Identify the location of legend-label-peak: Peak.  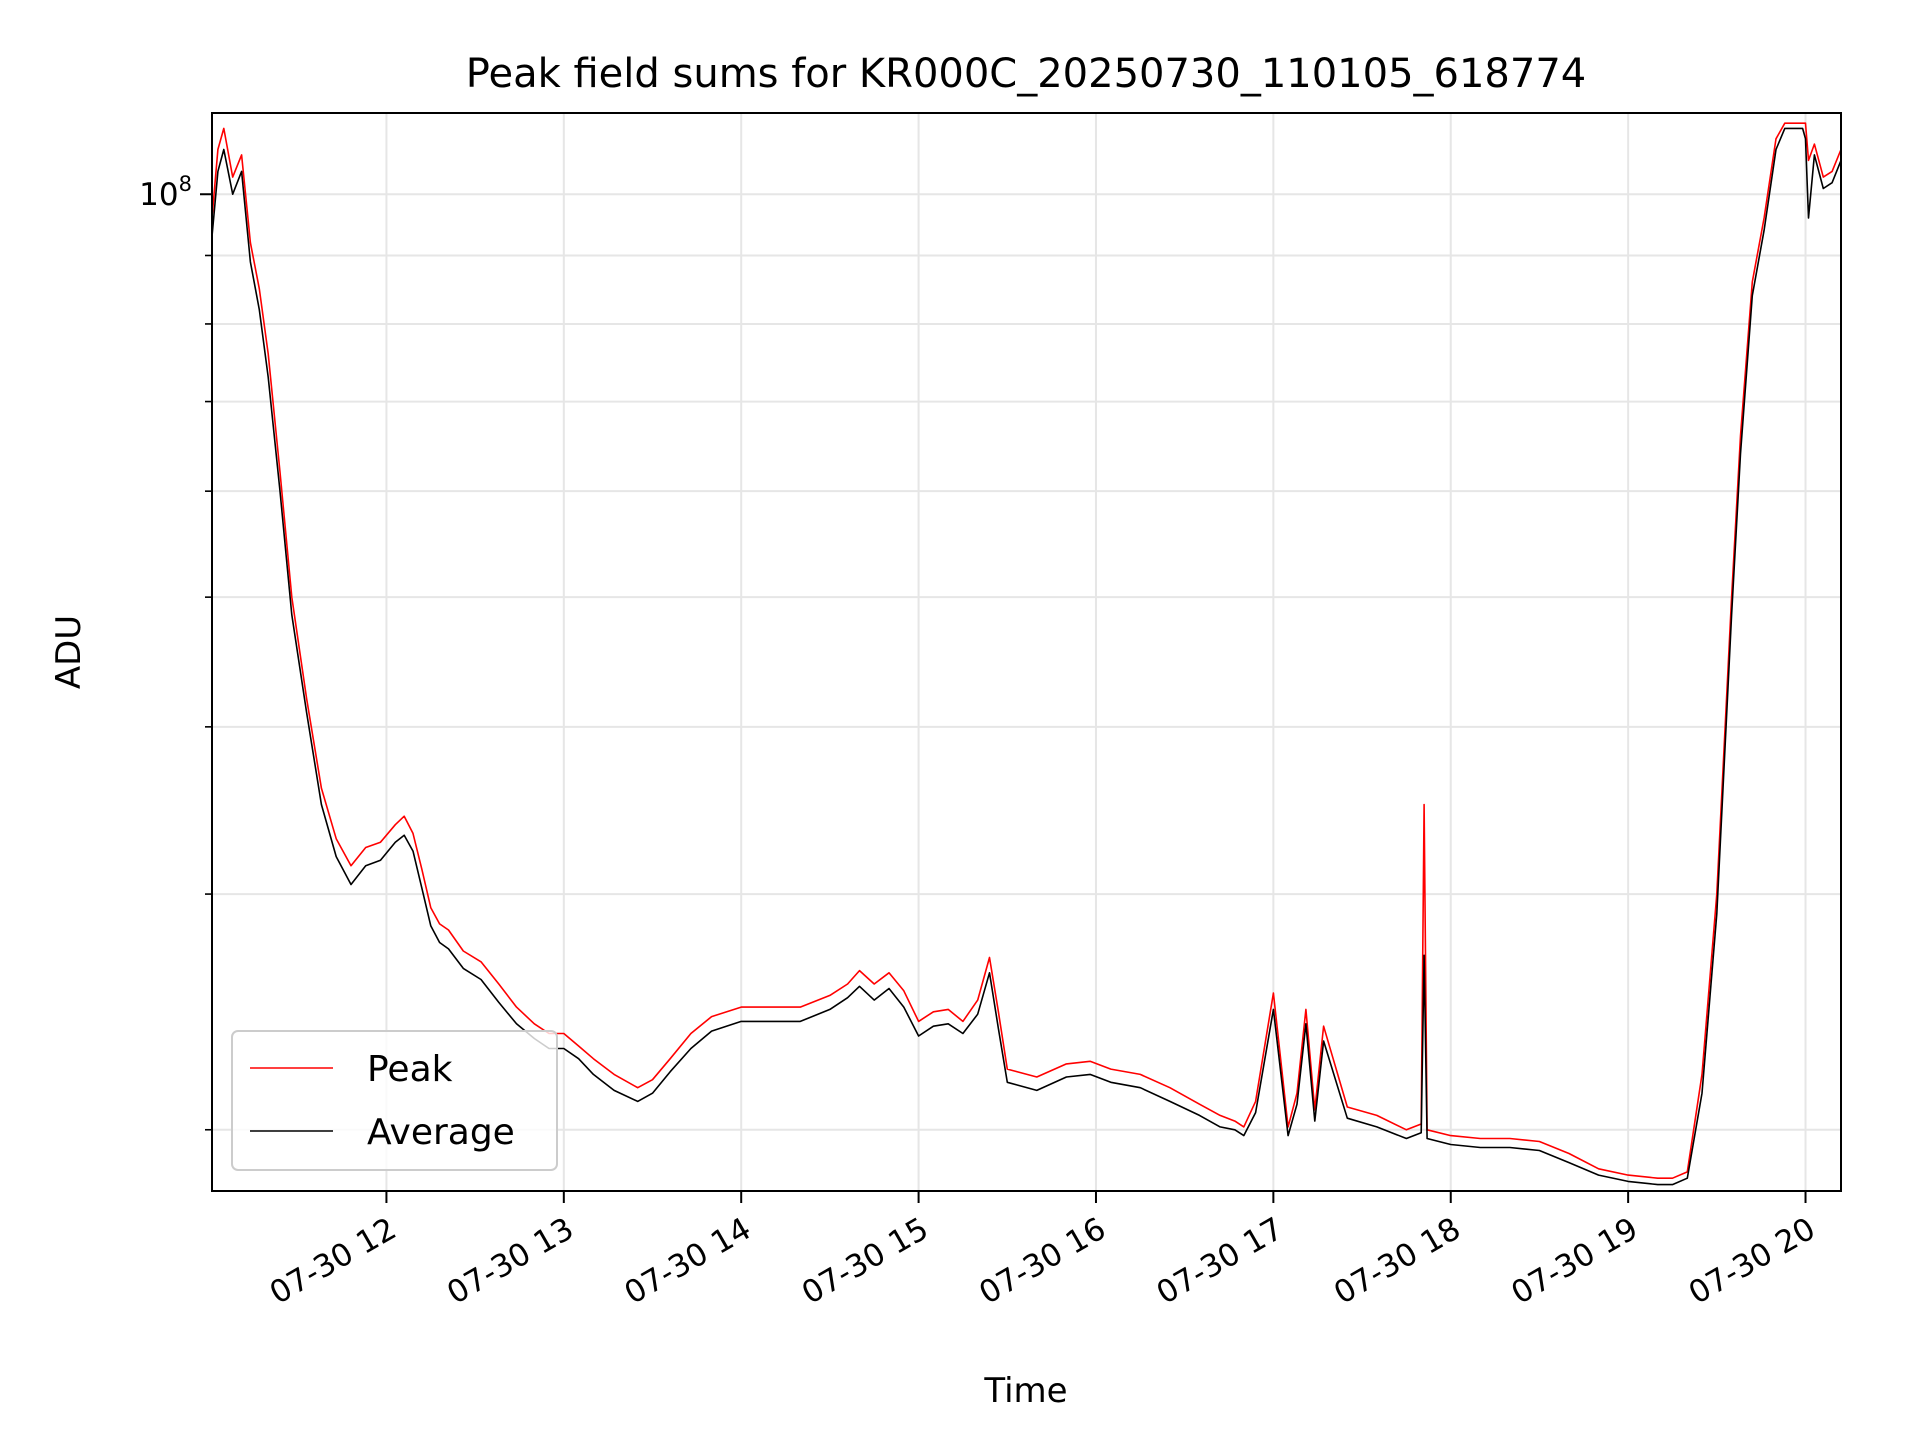
(410, 1069).